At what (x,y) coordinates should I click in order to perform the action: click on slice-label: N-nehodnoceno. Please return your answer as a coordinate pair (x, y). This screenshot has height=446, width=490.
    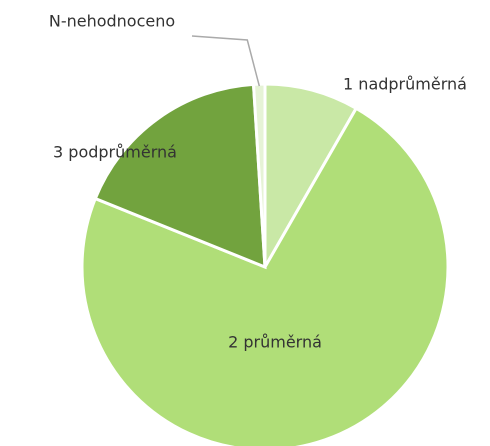
    Looking at the image, I should click on (112, 21).